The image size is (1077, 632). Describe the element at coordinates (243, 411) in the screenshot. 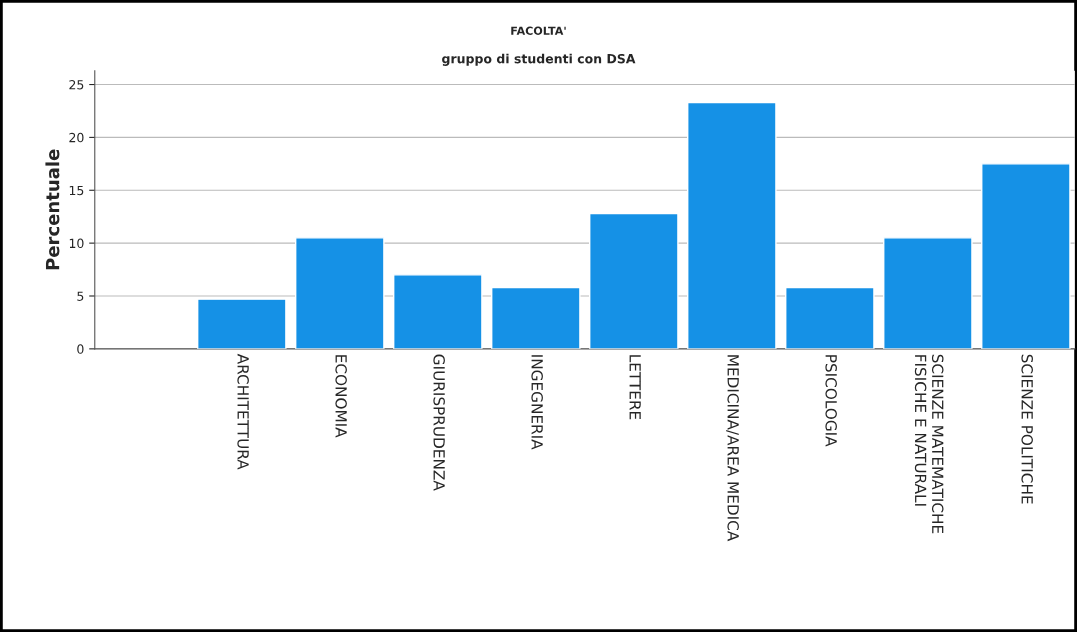

I see `x-tick-label: ARCHITETTURA` at that location.